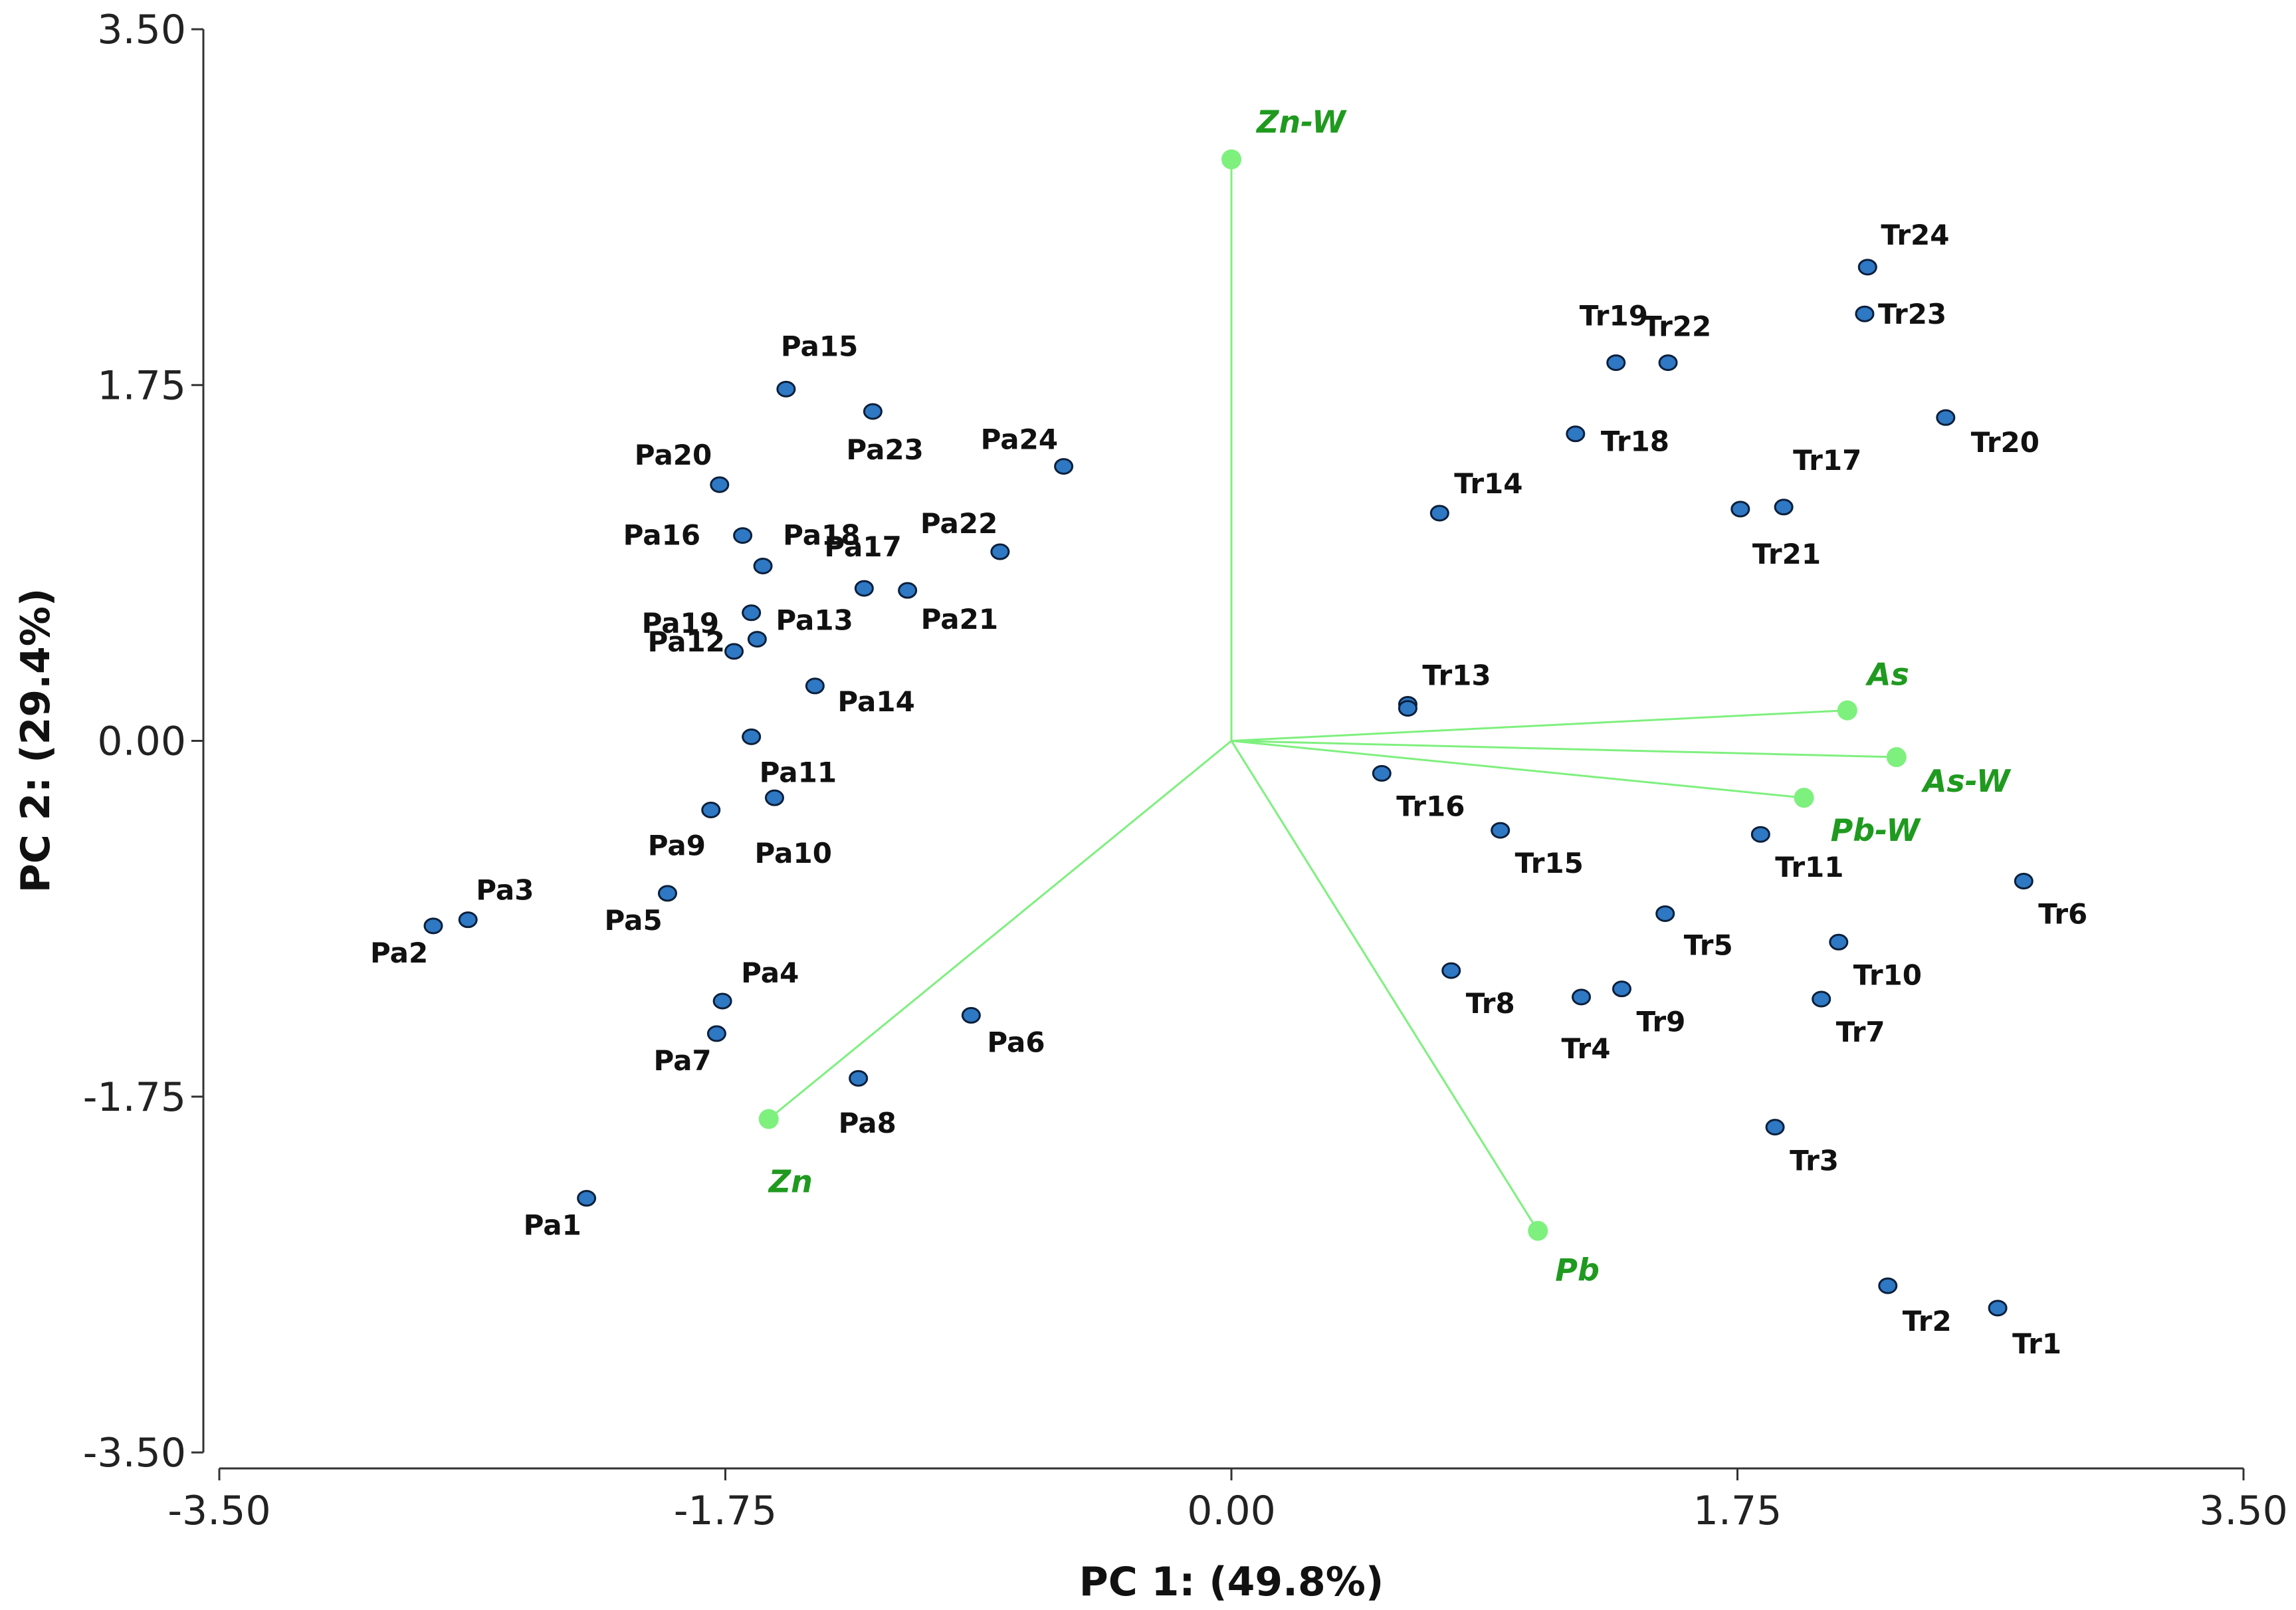 The image size is (2296, 1610). Describe the element at coordinates (680, 623) in the screenshot. I see `point-label: Pa19` at that location.